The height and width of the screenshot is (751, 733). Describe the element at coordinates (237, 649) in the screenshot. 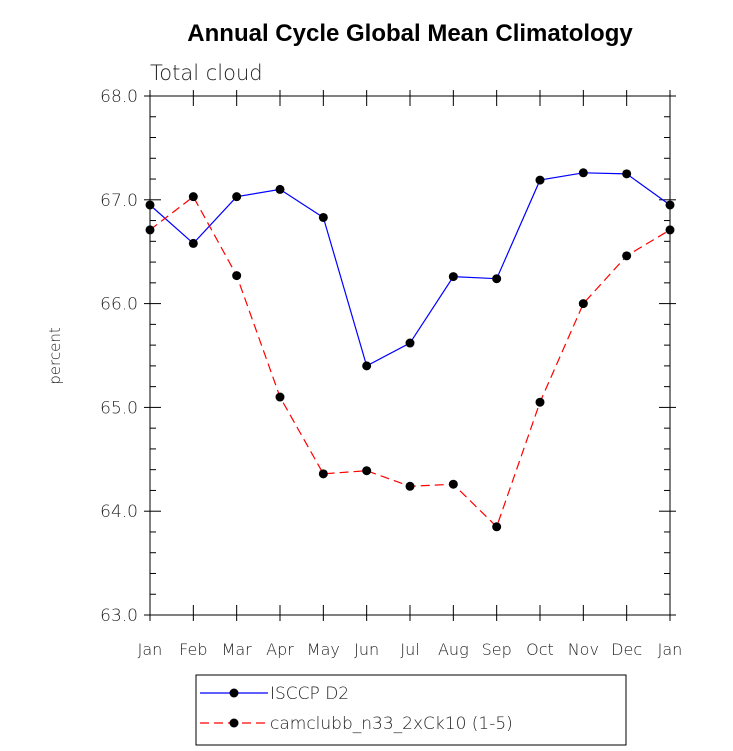

I see `x-tick-label: Mar` at that location.